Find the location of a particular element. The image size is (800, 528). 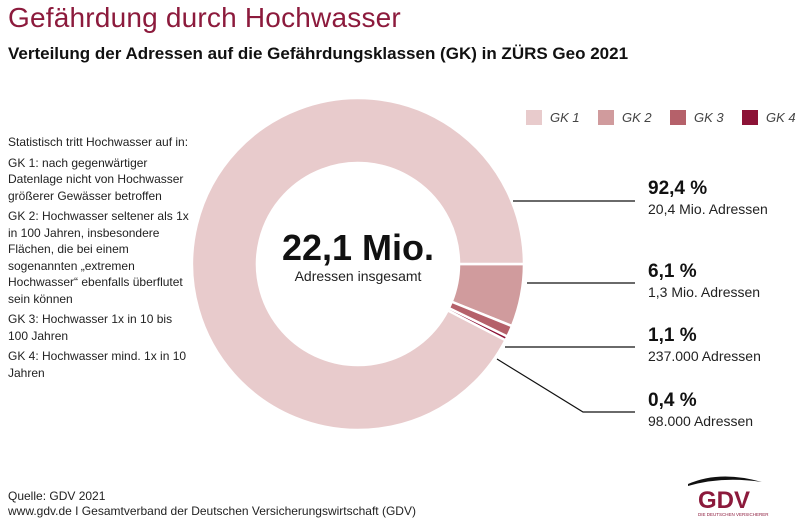

donut-center: 22,1 Mio. Adressen insgesamt is located at coordinates (358, 256).